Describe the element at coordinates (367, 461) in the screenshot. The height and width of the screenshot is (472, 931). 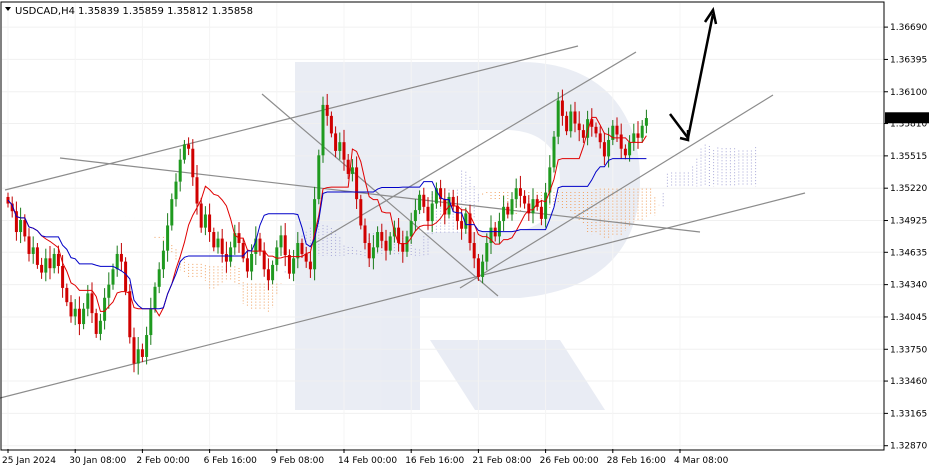
I see `x-tick-label: 14 Feb 00:00` at that location.